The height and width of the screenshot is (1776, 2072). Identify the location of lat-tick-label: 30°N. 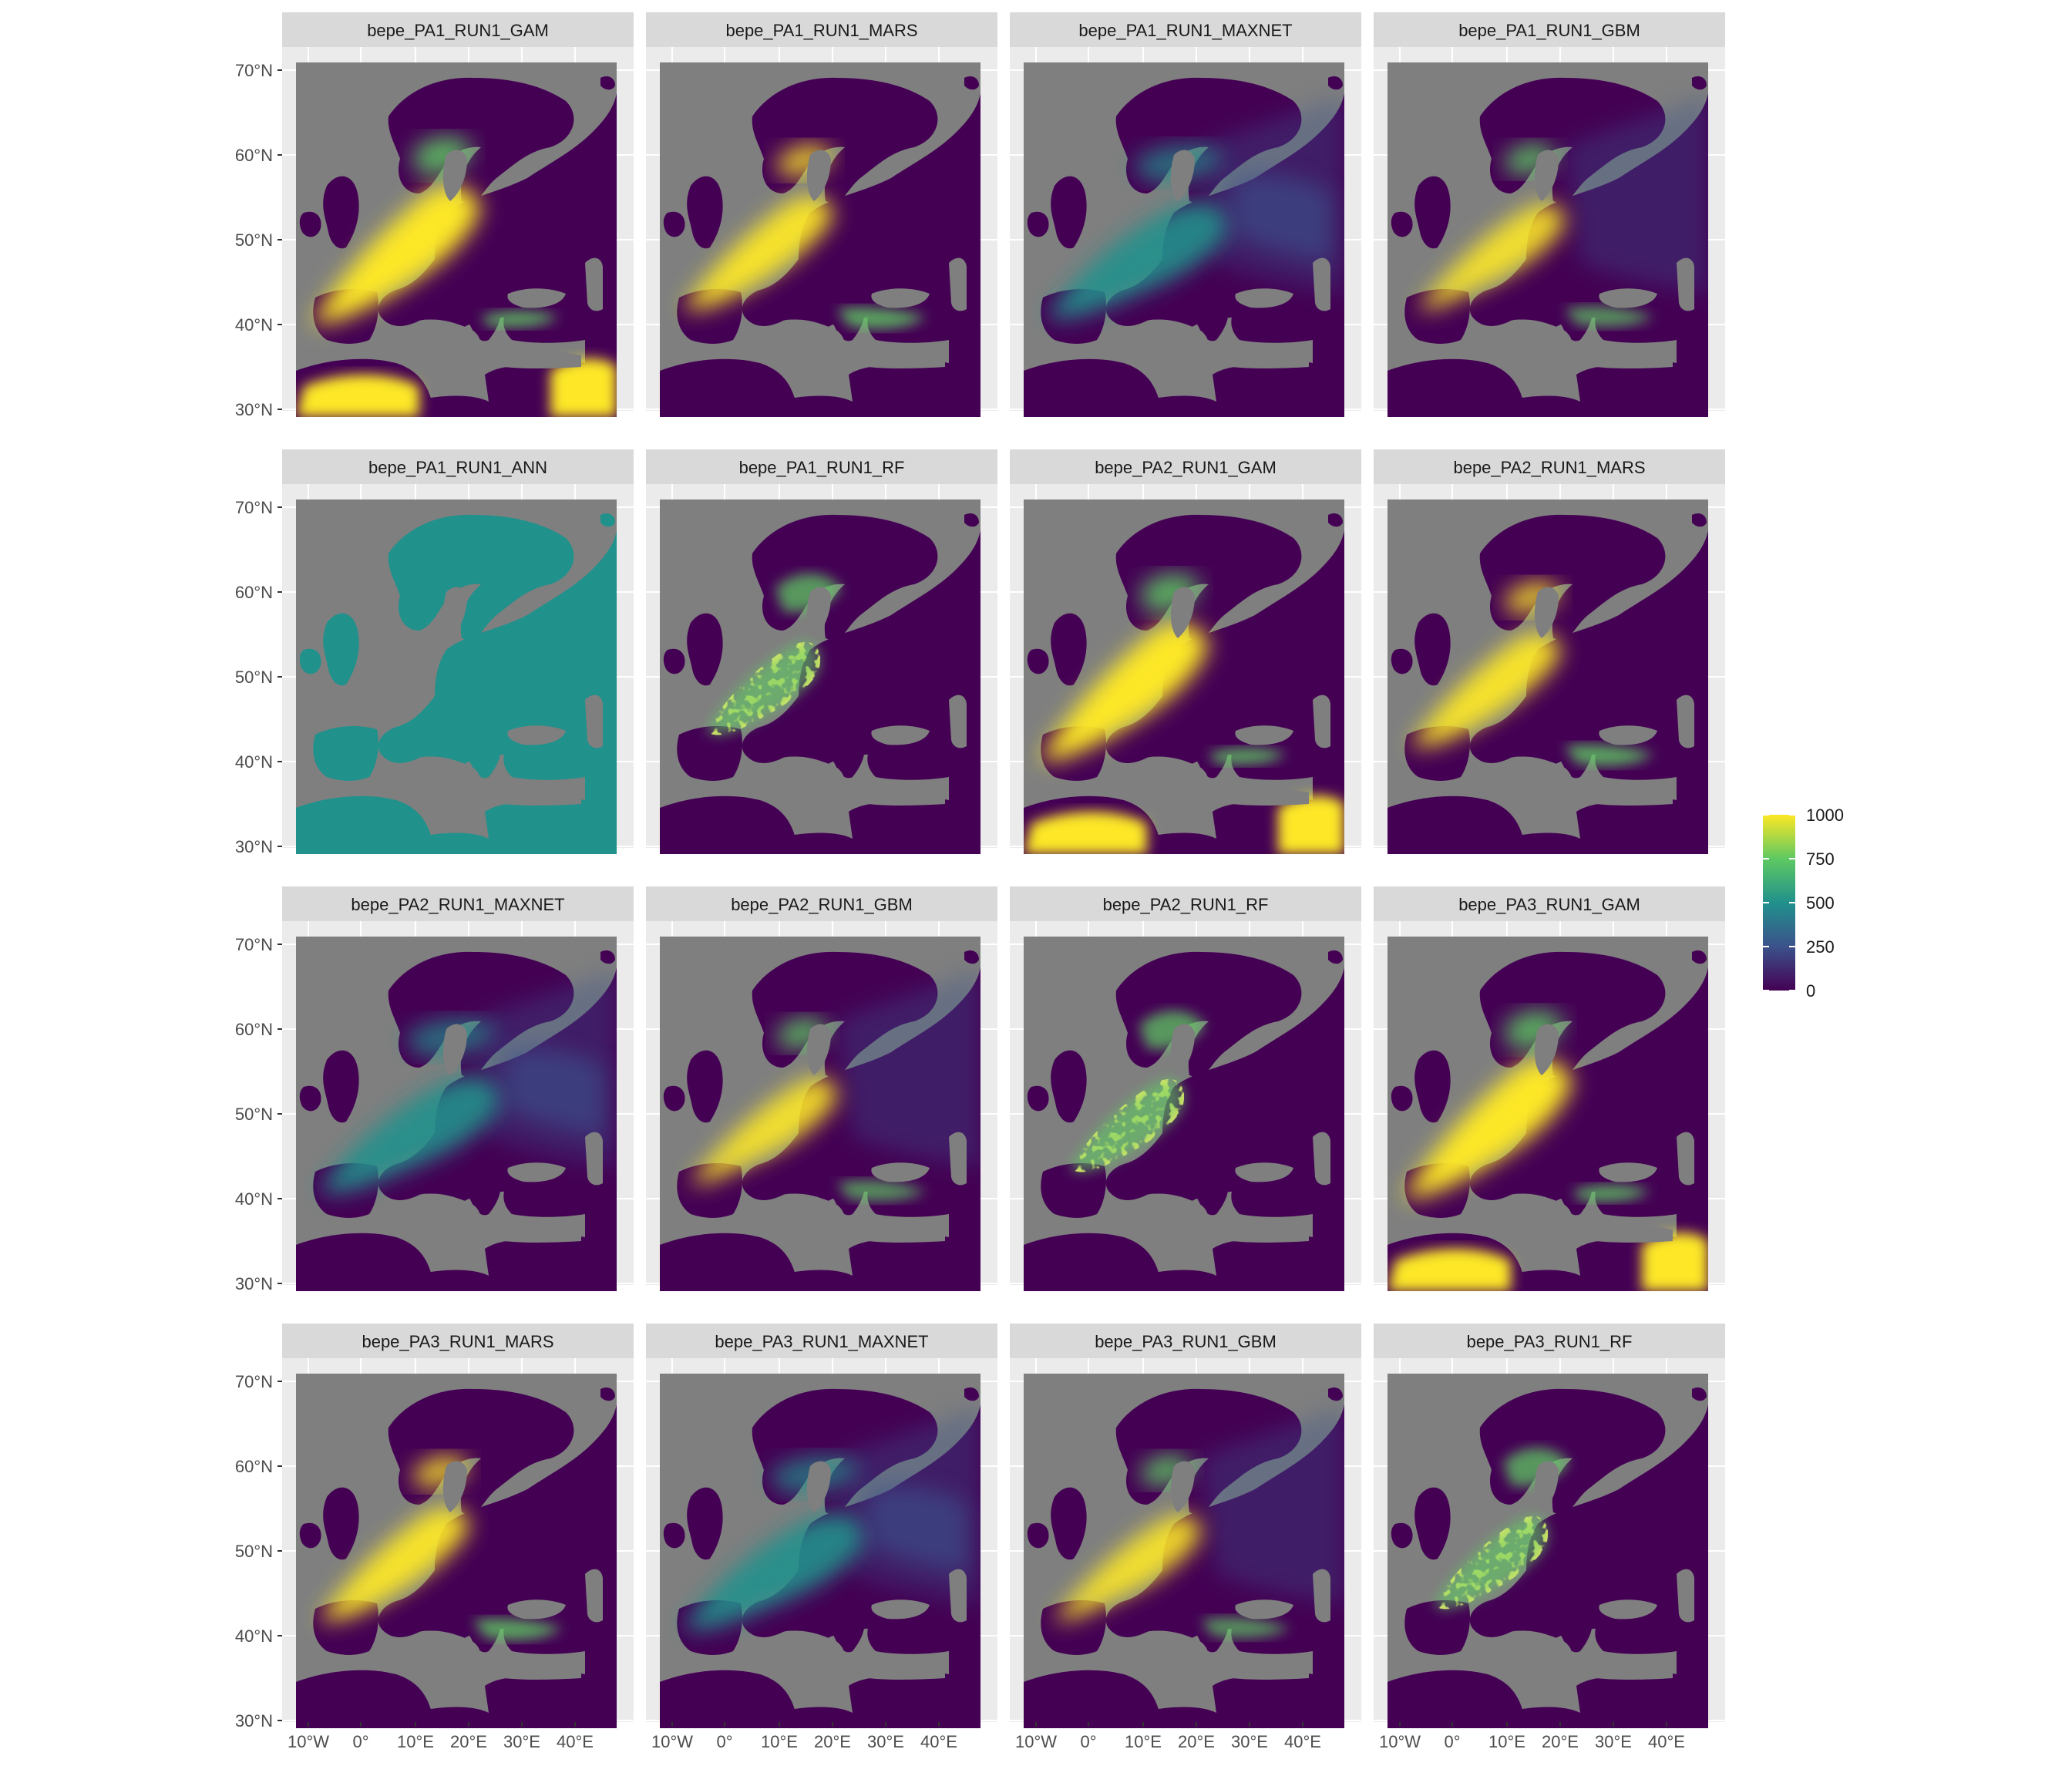
(254, 1284).